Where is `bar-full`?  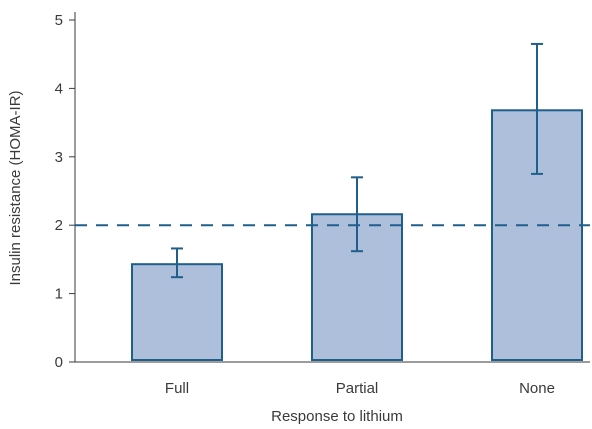
bar-full is located at coordinates (177, 312).